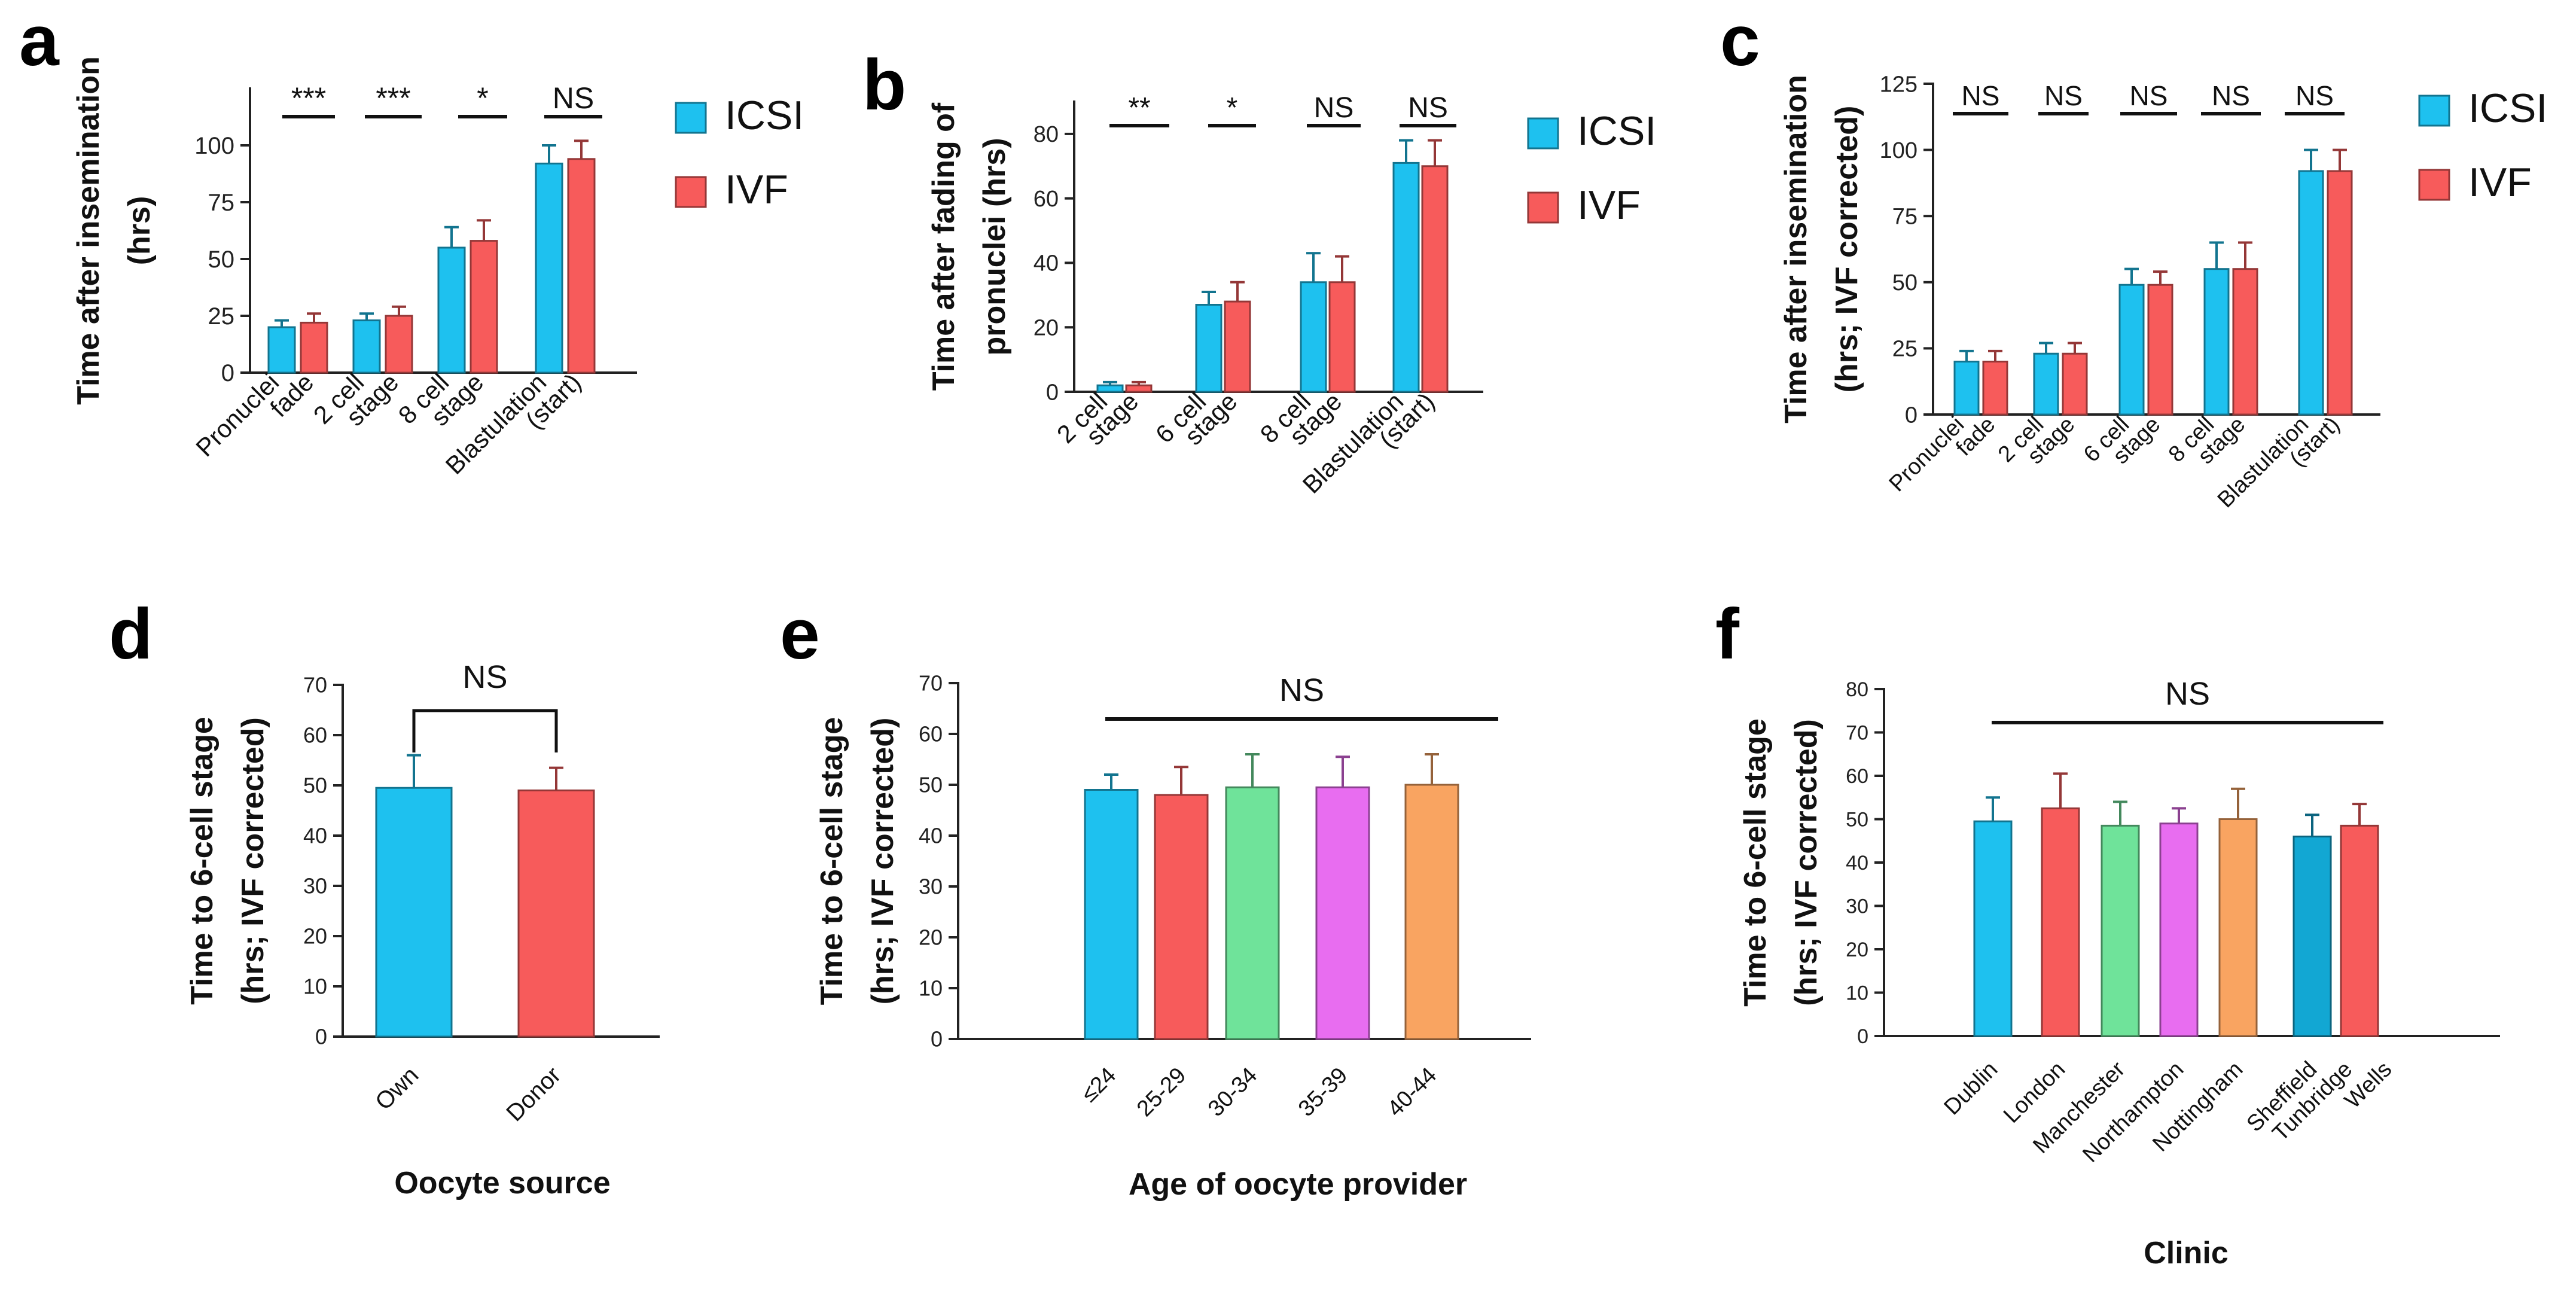  I want to click on x-tick-label-e: 35-39, so click(1323, 1092).